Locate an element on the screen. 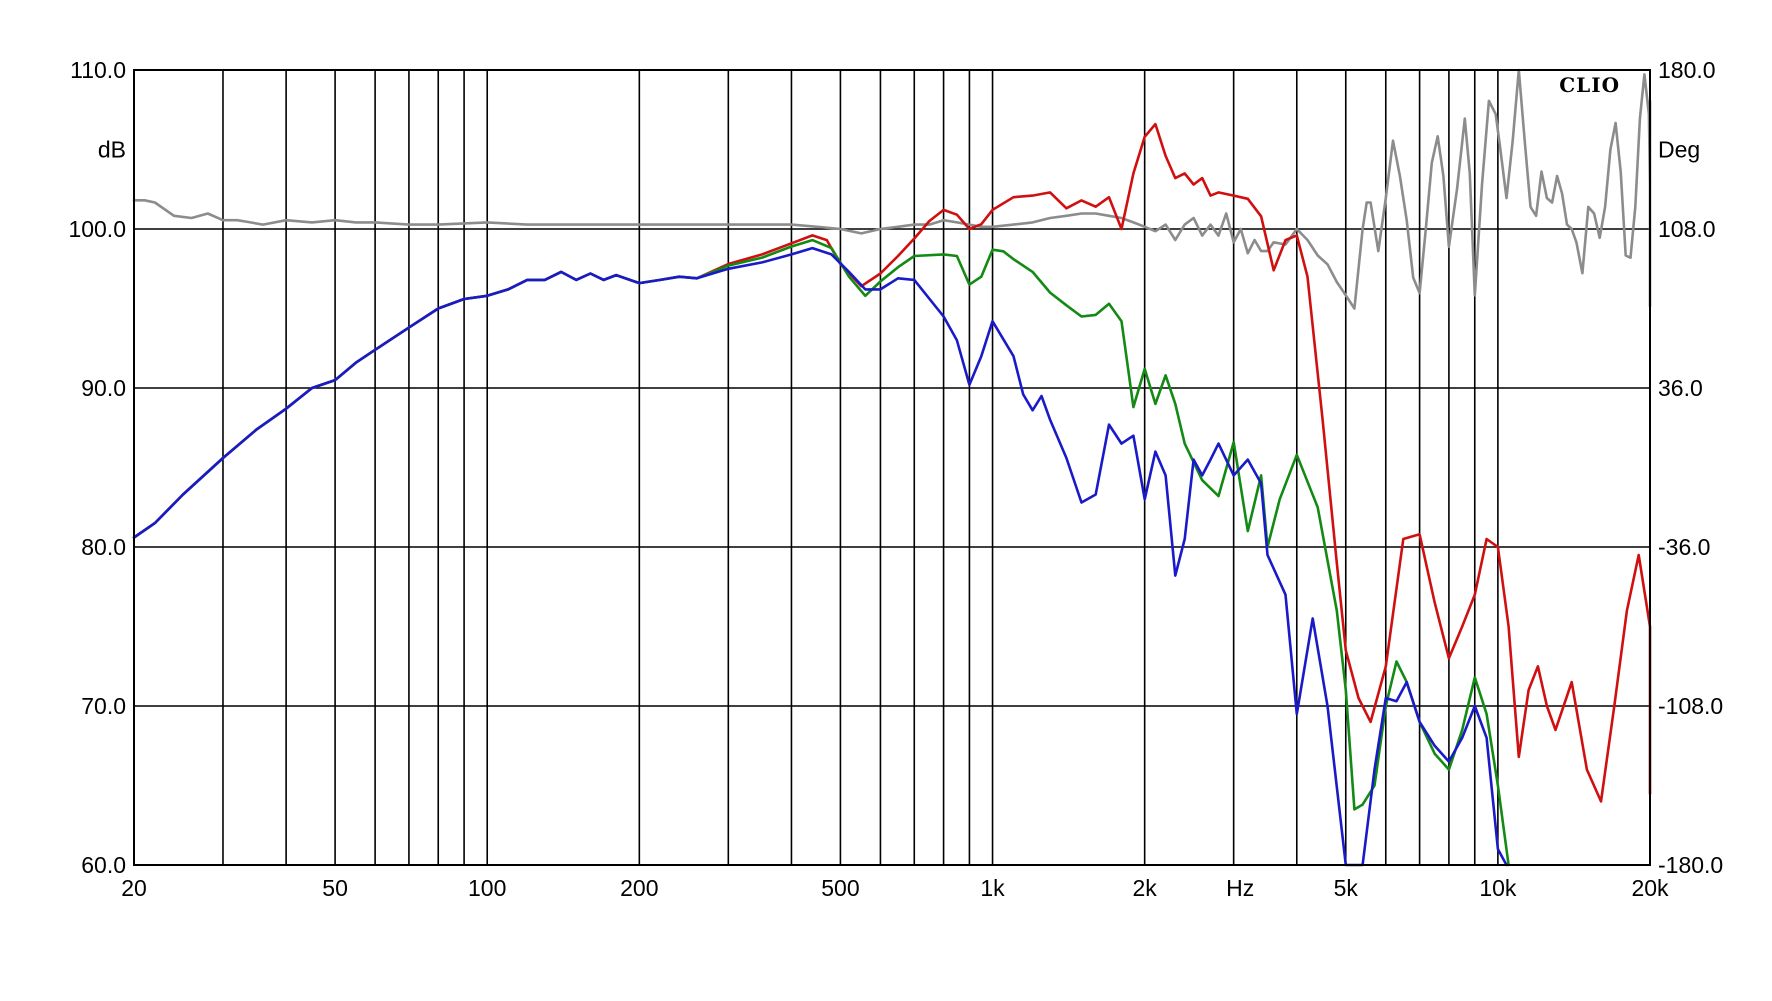 The image size is (1772, 1001). y-tick-label: 70.0 is located at coordinates (103, 706).